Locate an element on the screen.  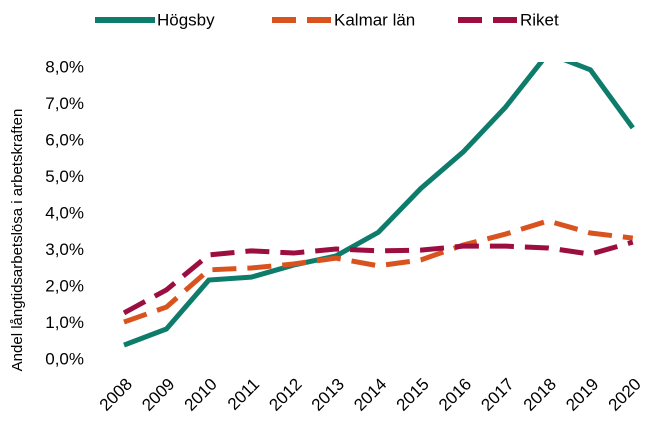
legend-label: Kalmar län is located at coordinates (374, 19).